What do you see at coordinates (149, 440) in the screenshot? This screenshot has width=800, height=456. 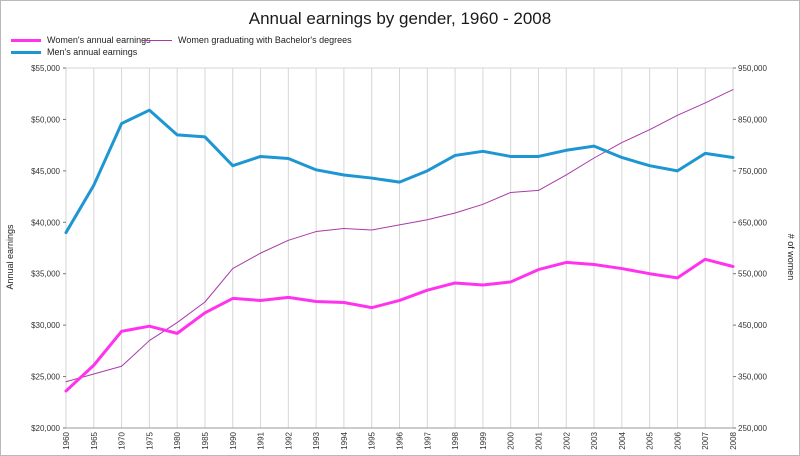 I see `x-tick-label: 1975` at bounding box center [149, 440].